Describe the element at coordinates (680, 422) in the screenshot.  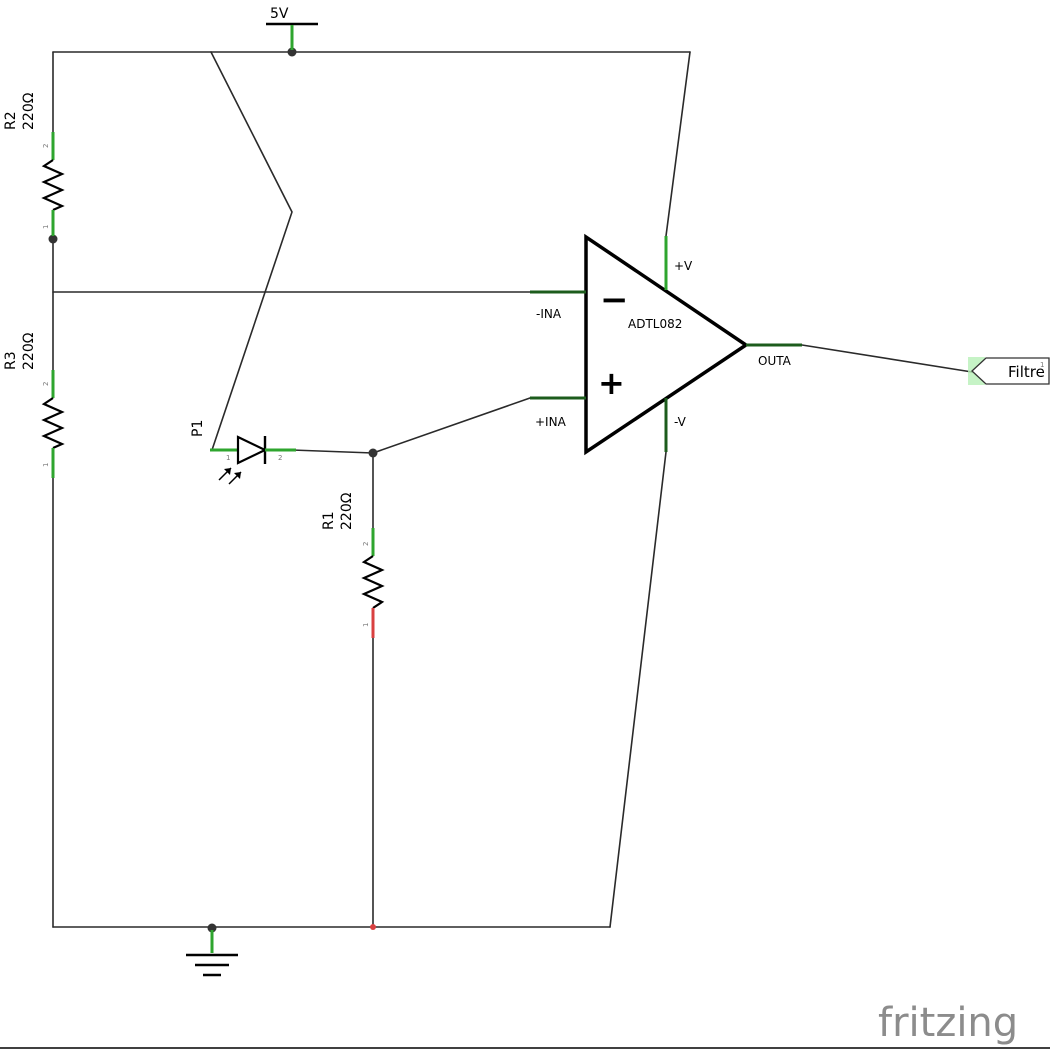
I see `pin-label-supply-neg: -V` at that location.